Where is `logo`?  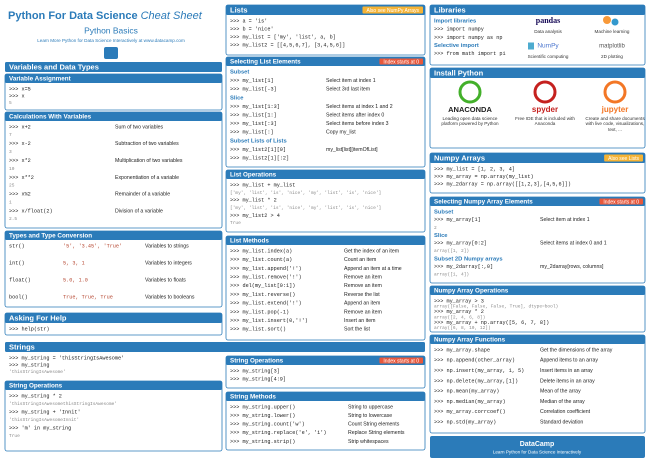 logo is located at coordinates (111, 53).